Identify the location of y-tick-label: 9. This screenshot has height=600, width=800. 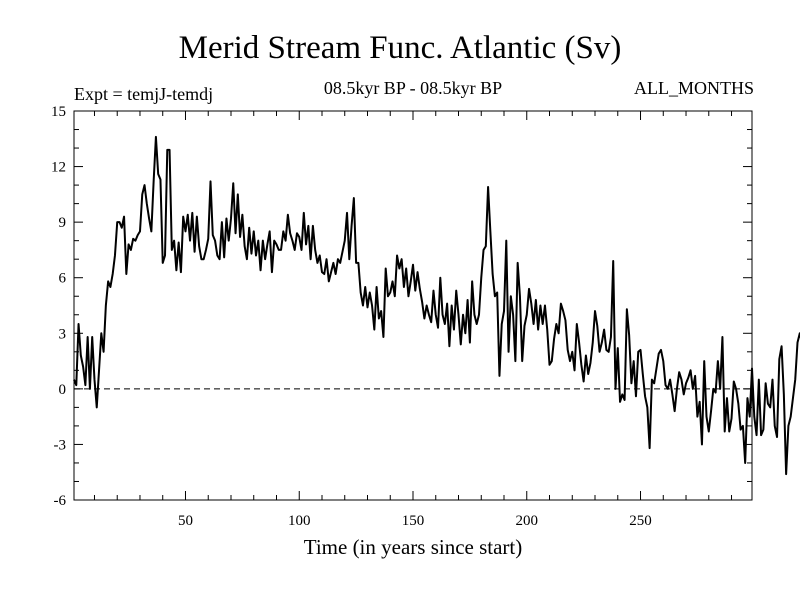
(63, 223).